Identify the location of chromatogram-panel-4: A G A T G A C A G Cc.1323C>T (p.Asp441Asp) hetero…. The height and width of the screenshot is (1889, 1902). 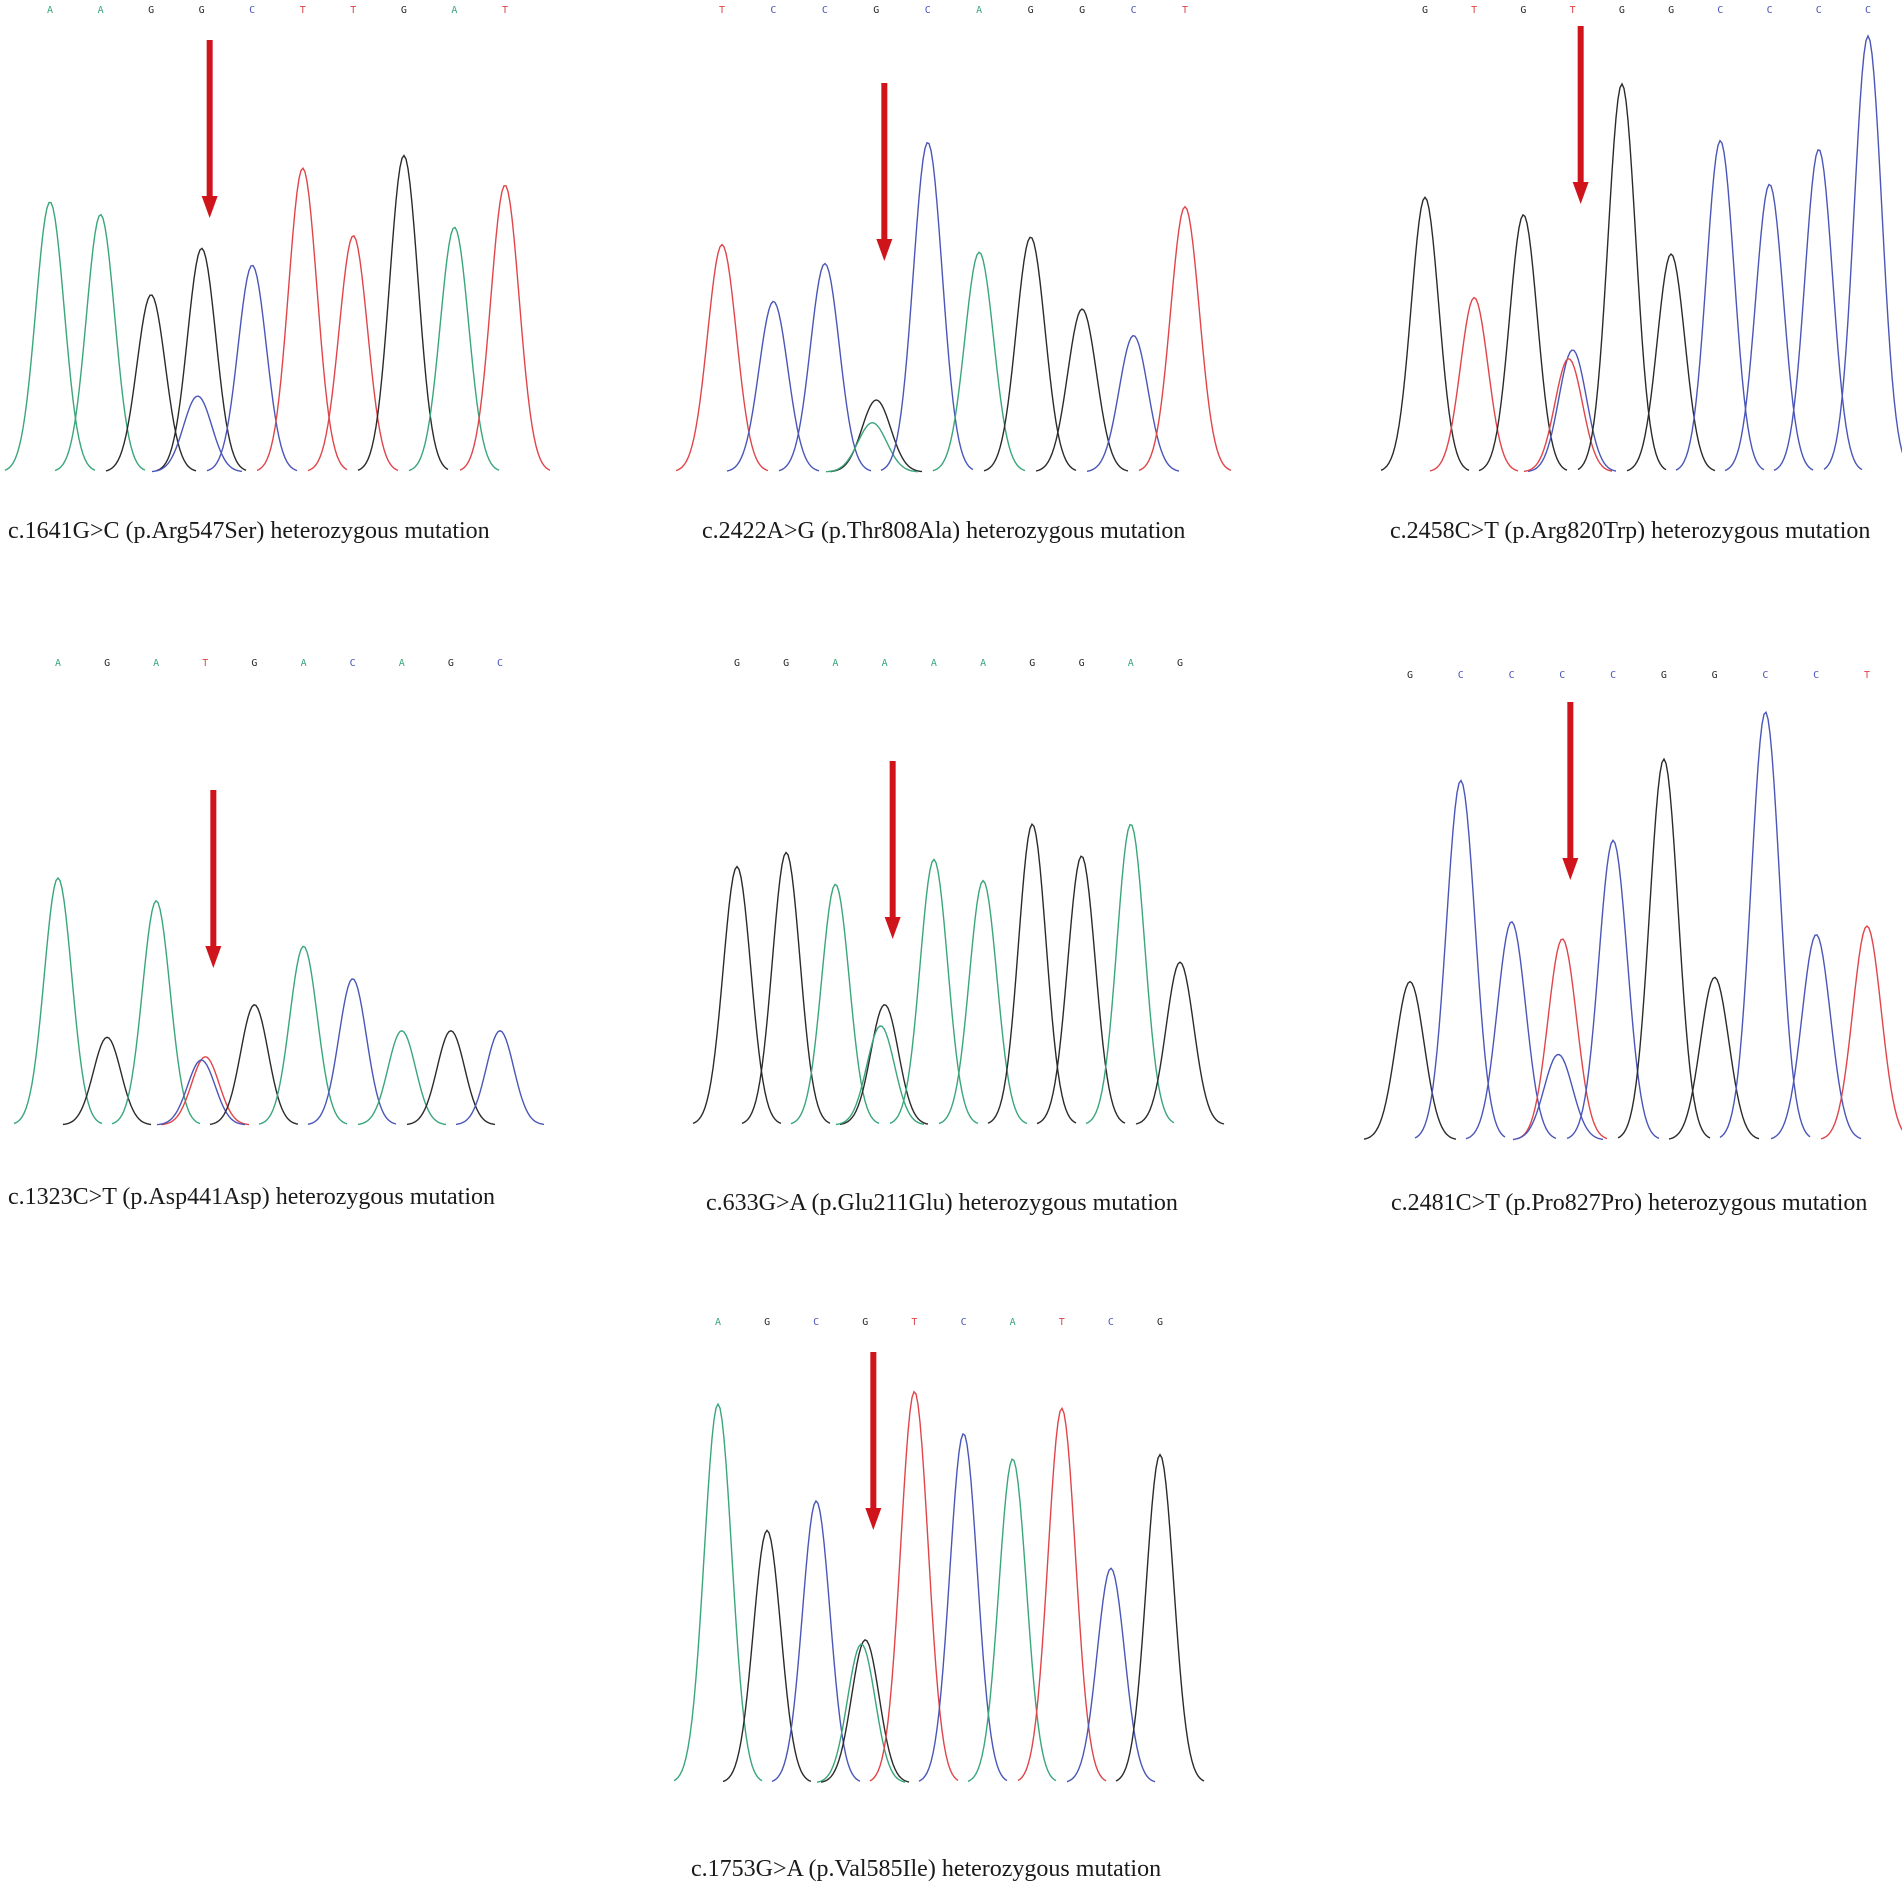
(276, 934).